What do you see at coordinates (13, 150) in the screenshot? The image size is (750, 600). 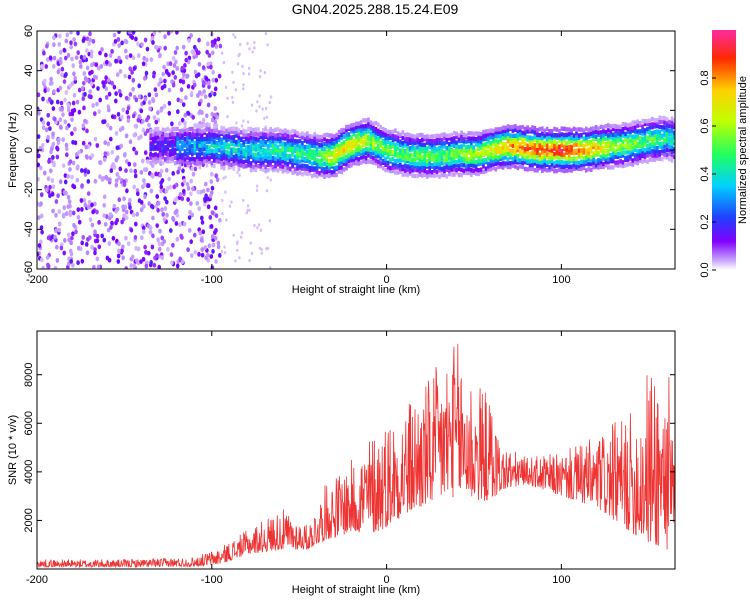 I see `spectrogram-y-axis-label: Frequency (Hz)` at bounding box center [13, 150].